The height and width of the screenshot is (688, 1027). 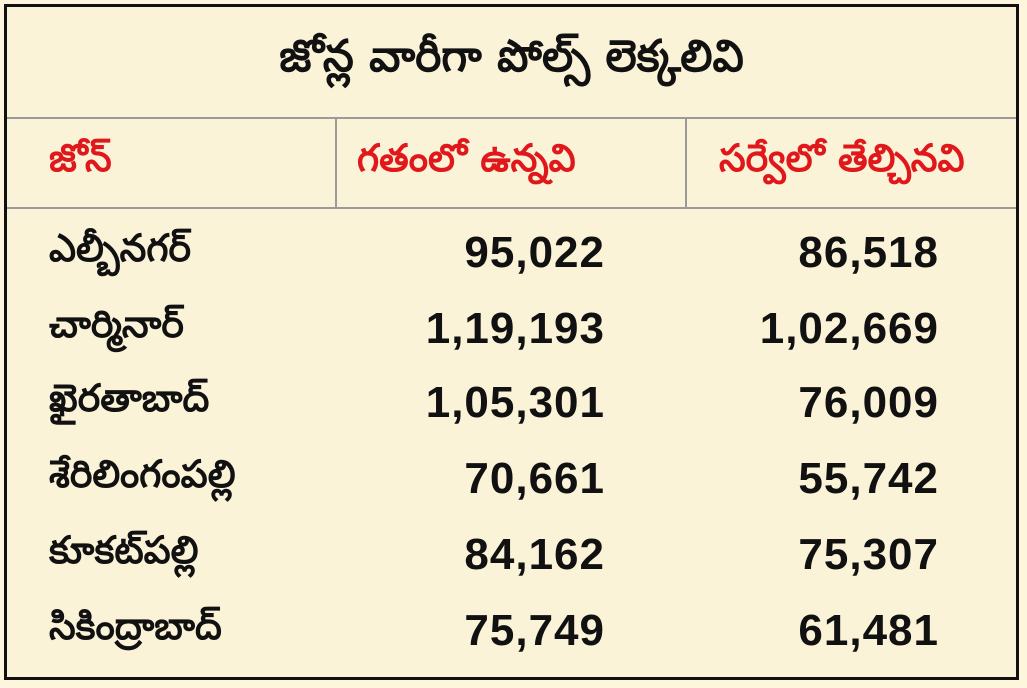 I want to click on table-row: ఖైరతాబాద్ 1,05,301 76,009, so click(x=511, y=403).